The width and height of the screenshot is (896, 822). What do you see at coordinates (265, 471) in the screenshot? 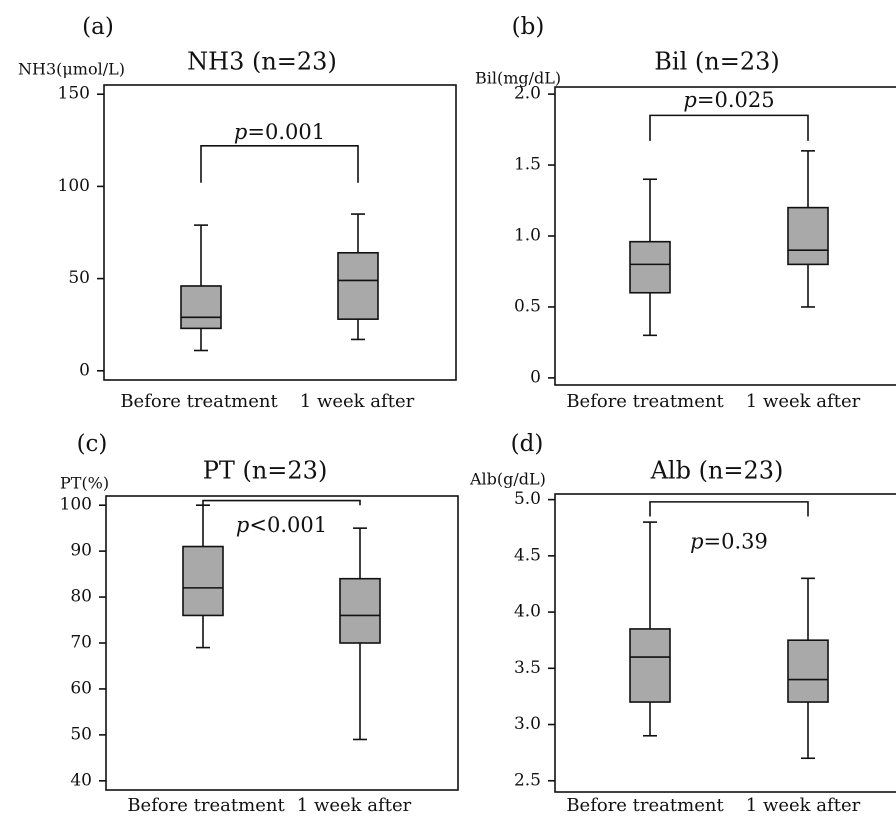
I see `chart-title: PT (n=23)` at bounding box center [265, 471].